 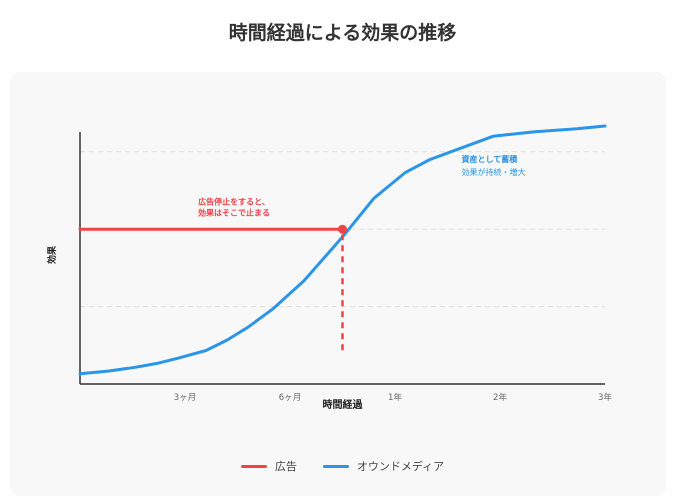 I want to click on annotation-text: 効果はそこで止まる, so click(x=234, y=213).